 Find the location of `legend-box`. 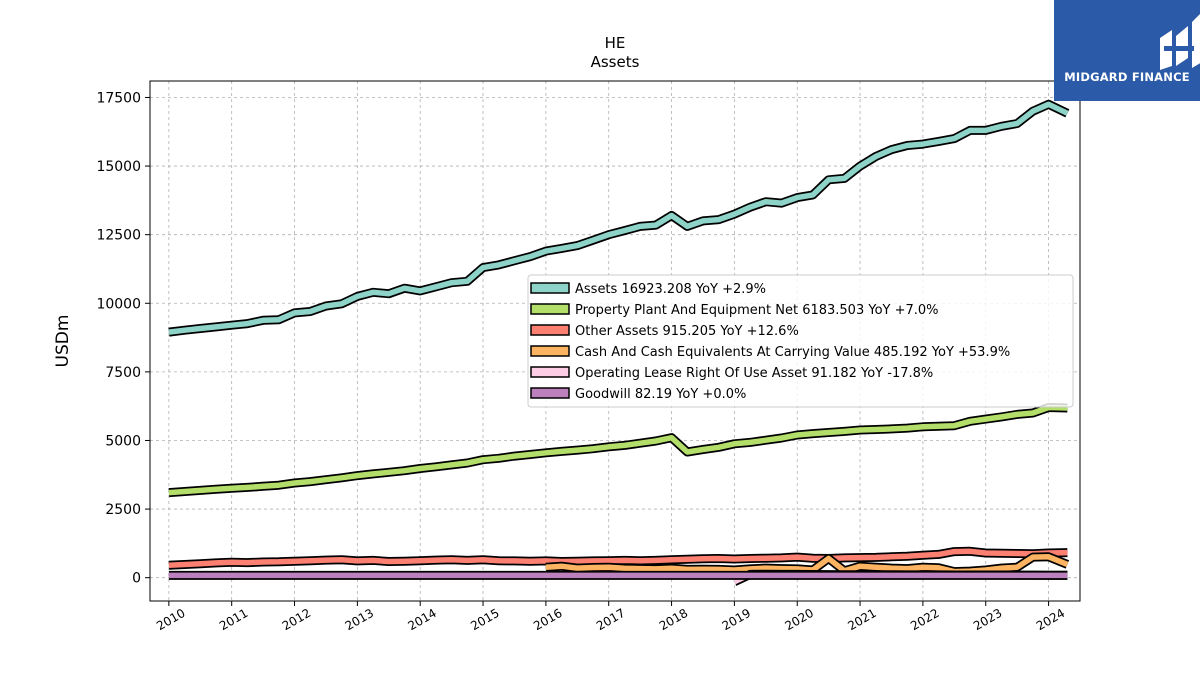

legend-box is located at coordinates (800, 341).